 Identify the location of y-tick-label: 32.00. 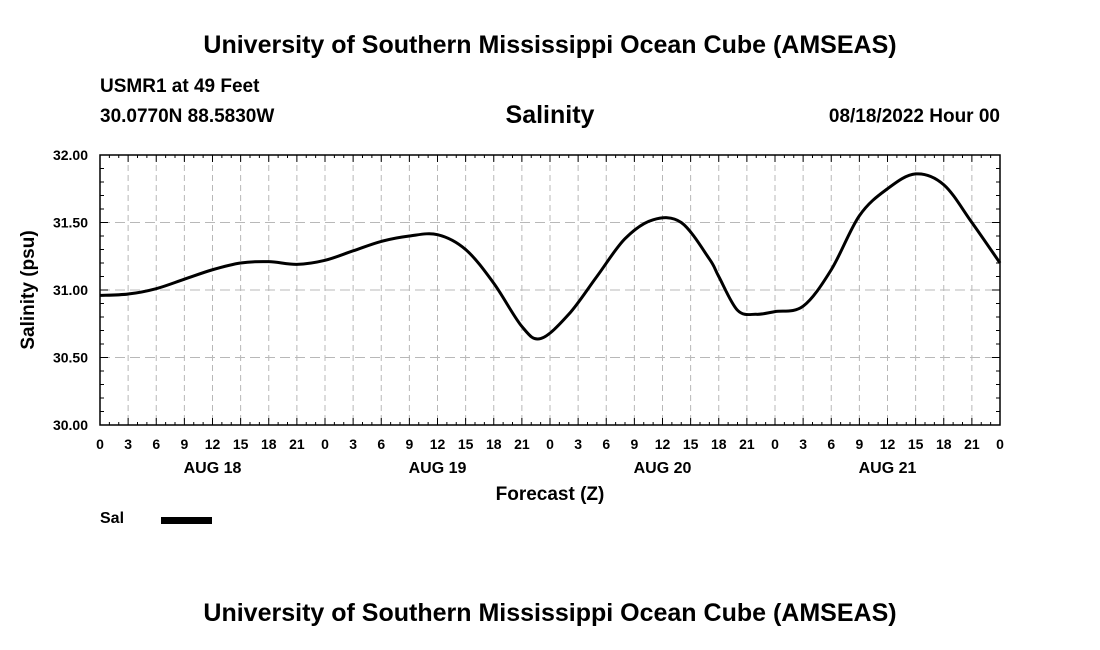
(70, 155).